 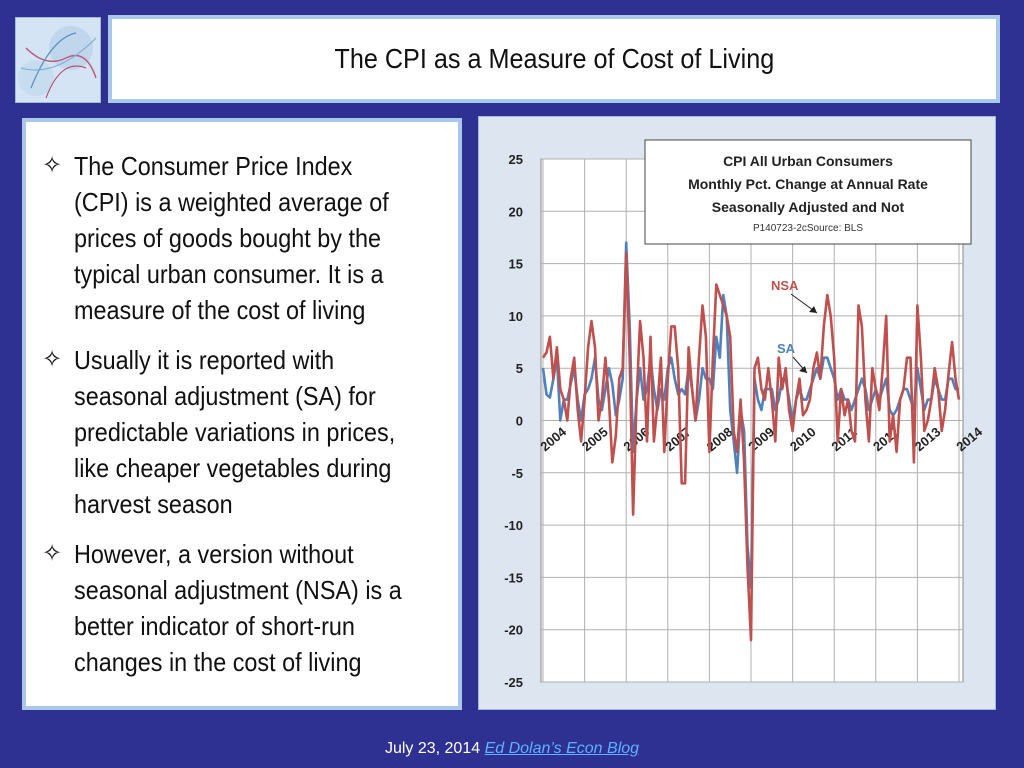 I want to click on slide-title: The CPI as a Measure of Cost of Living, so click(x=554, y=58).